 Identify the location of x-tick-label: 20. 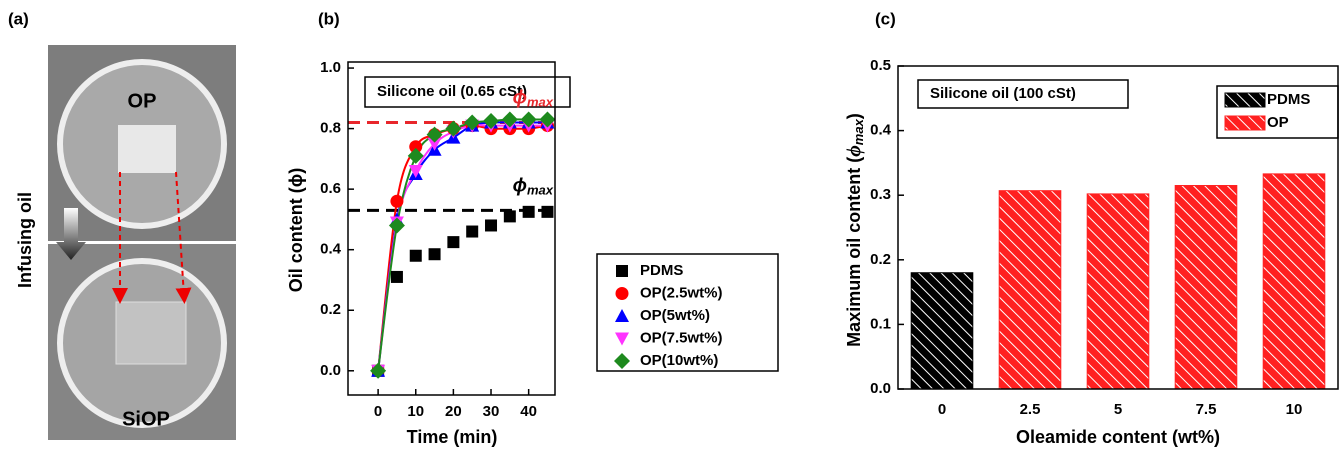
(453, 411).